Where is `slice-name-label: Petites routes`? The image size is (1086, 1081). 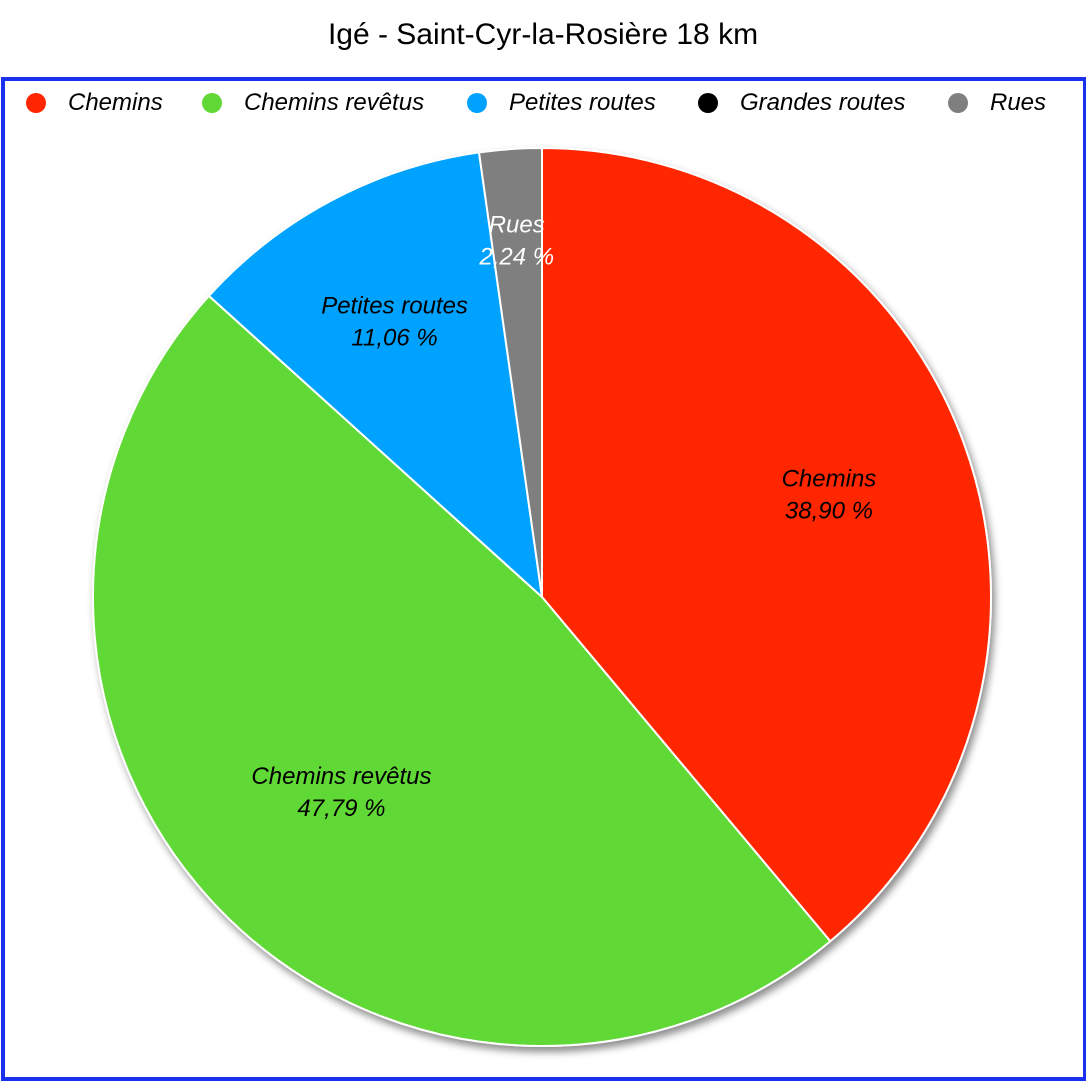
slice-name-label: Petites routes is located at coordinates (394, 305).